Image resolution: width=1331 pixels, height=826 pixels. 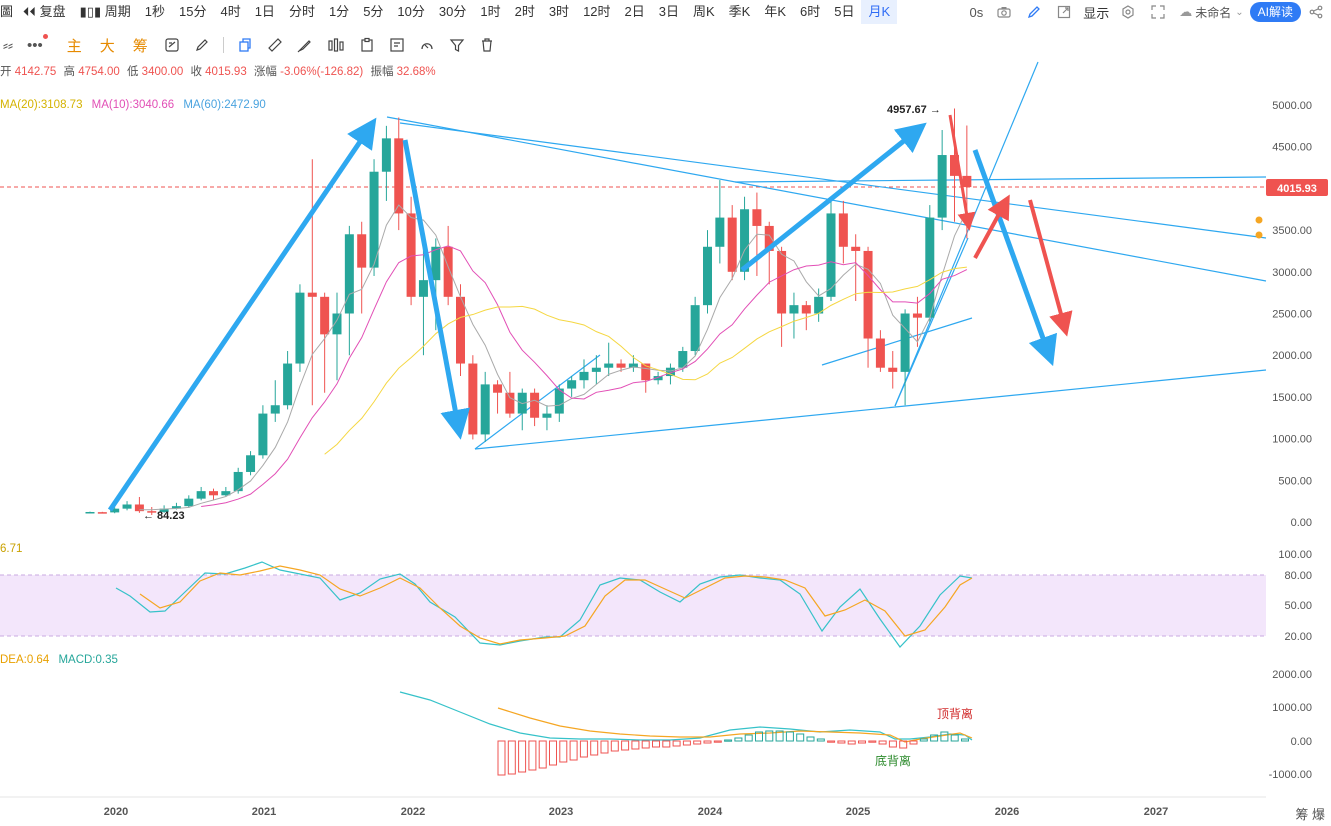 What do you see at coordinates (245, 45) in the screenshot?
I see `copy-icon` at bounding box center [245, 45].